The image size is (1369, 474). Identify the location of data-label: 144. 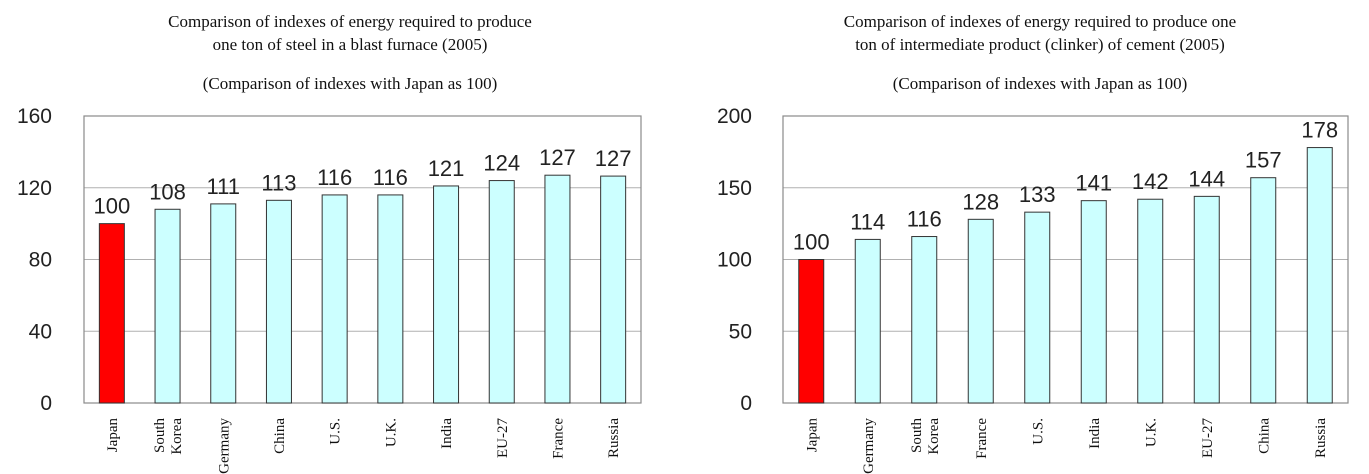
(1206, 178).